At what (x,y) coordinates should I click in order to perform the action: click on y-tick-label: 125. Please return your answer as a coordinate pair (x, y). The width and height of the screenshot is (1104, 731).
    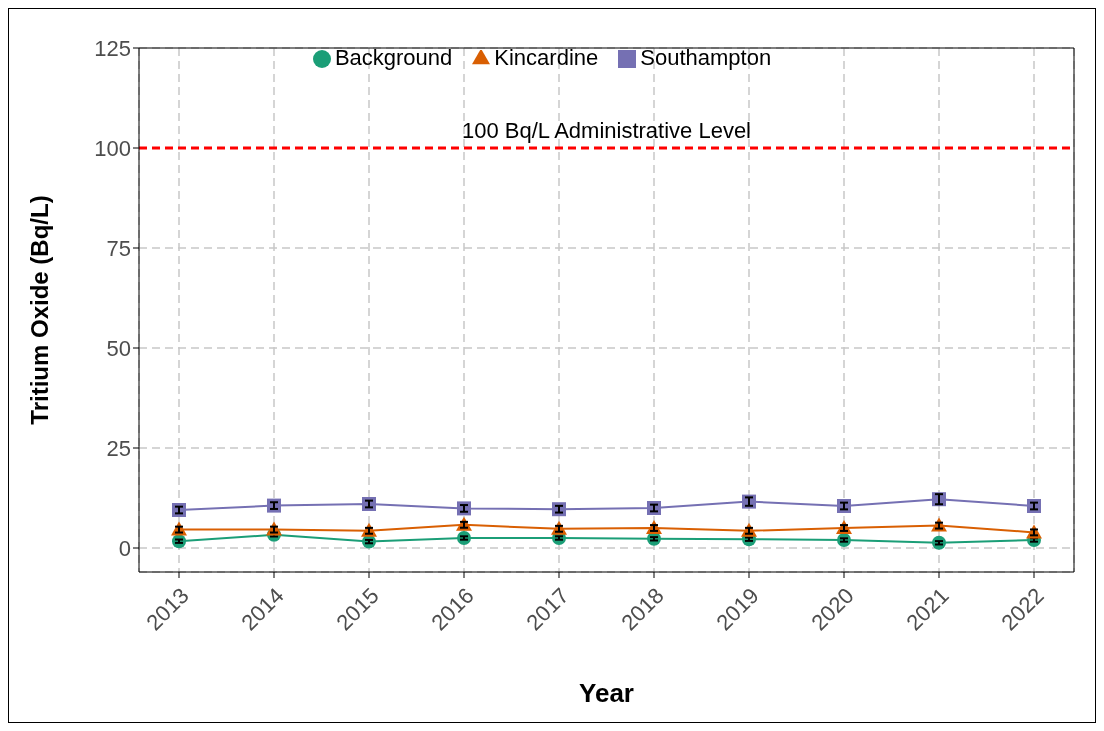
    Looking at the image, I should click on (112, 48).